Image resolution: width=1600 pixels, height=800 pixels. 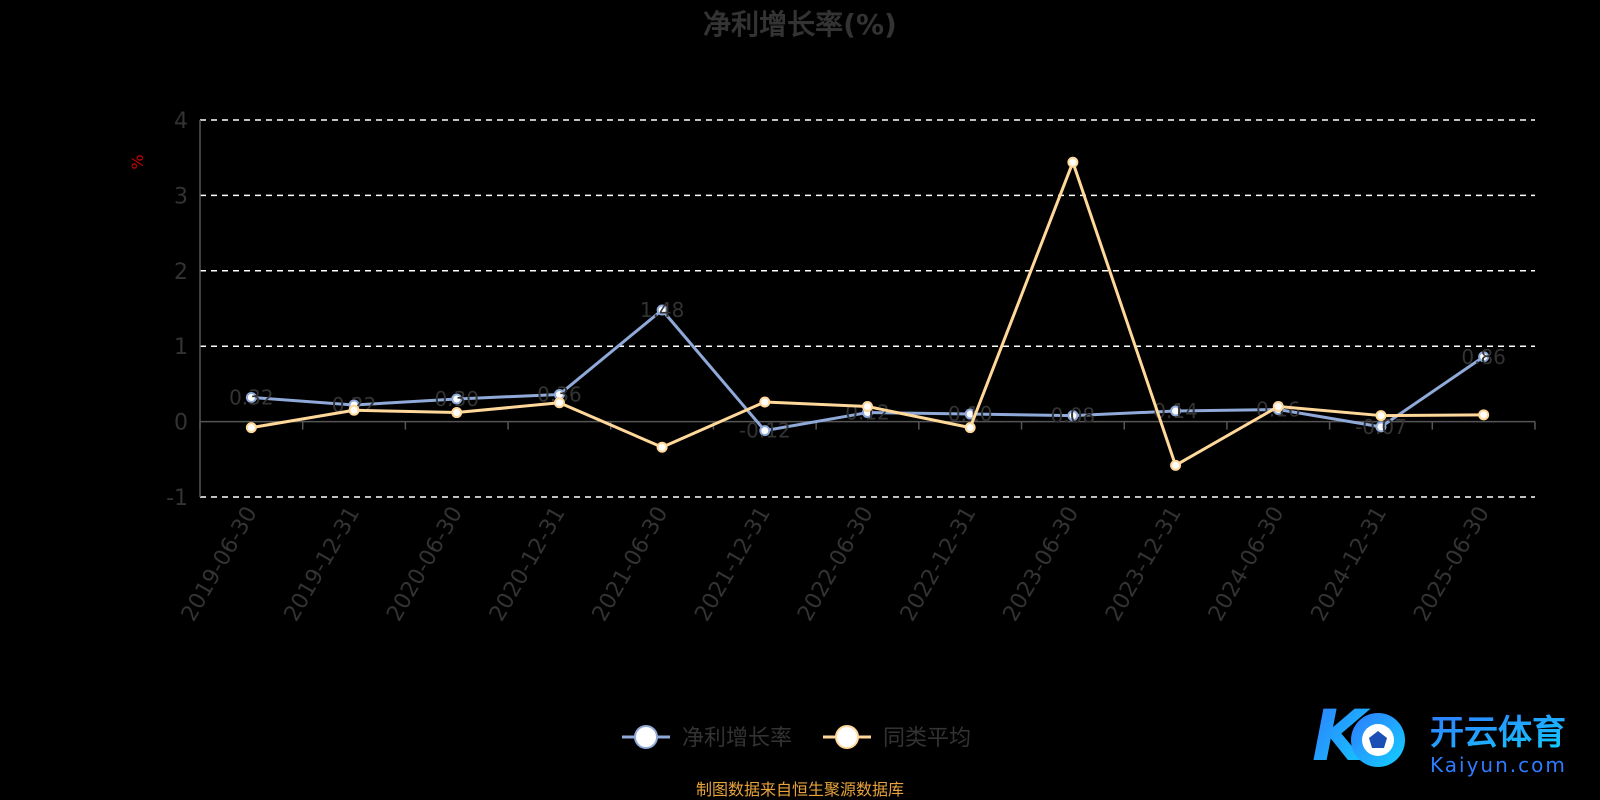 I want to click on chart-title: 净利增长率(%), so click(x=800, y=24).